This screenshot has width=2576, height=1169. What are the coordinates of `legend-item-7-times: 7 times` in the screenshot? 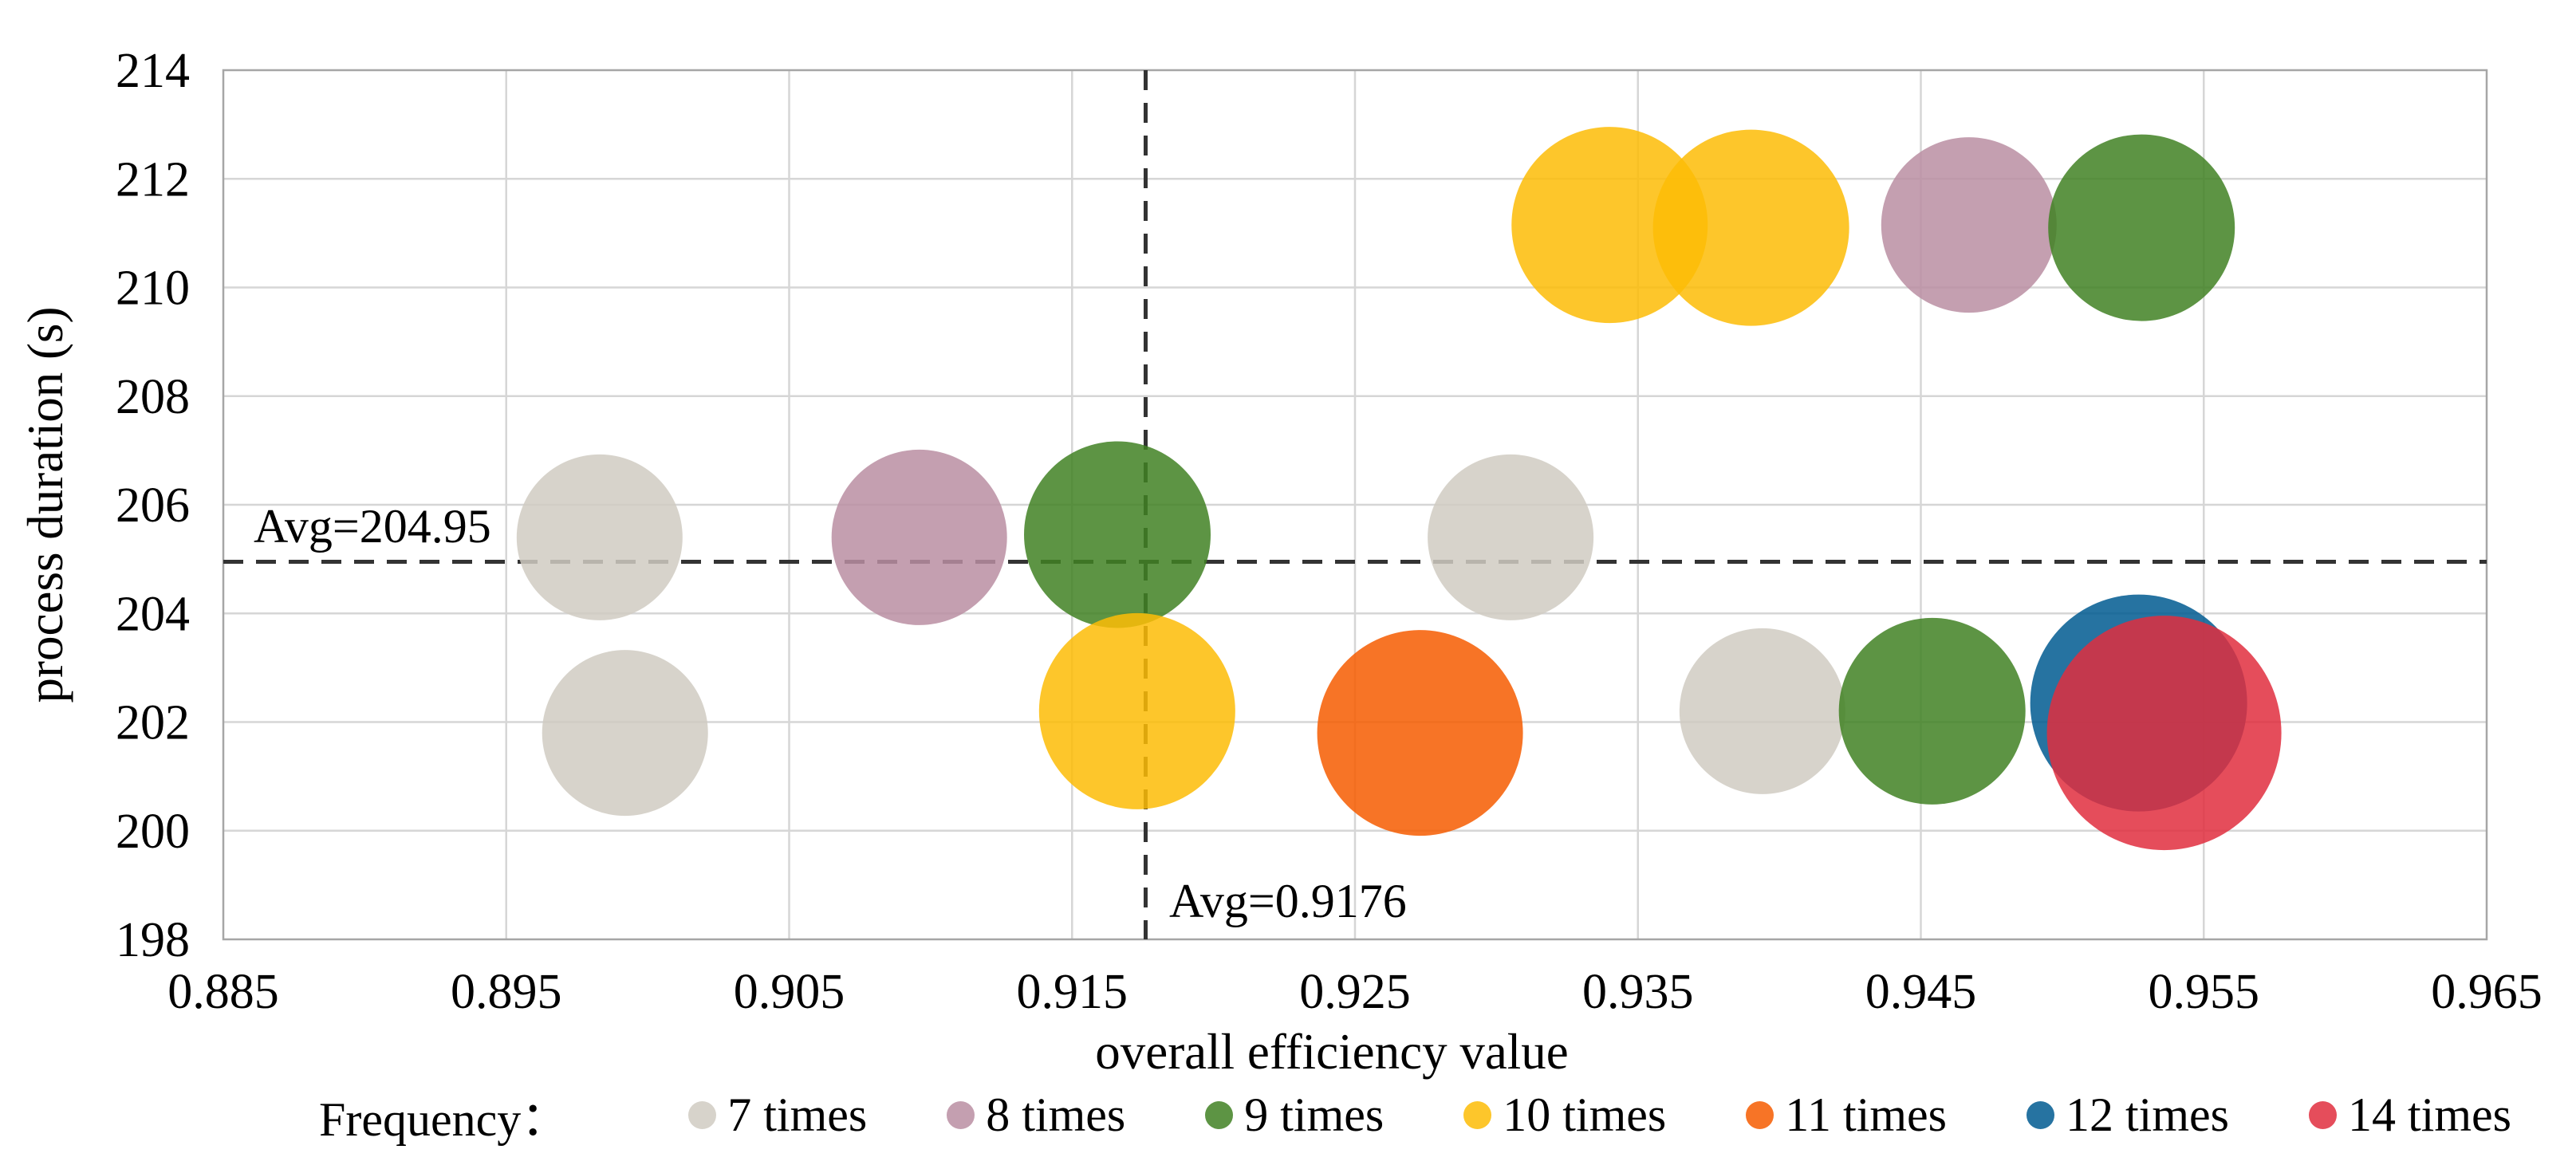 It's located at (777, 1115).